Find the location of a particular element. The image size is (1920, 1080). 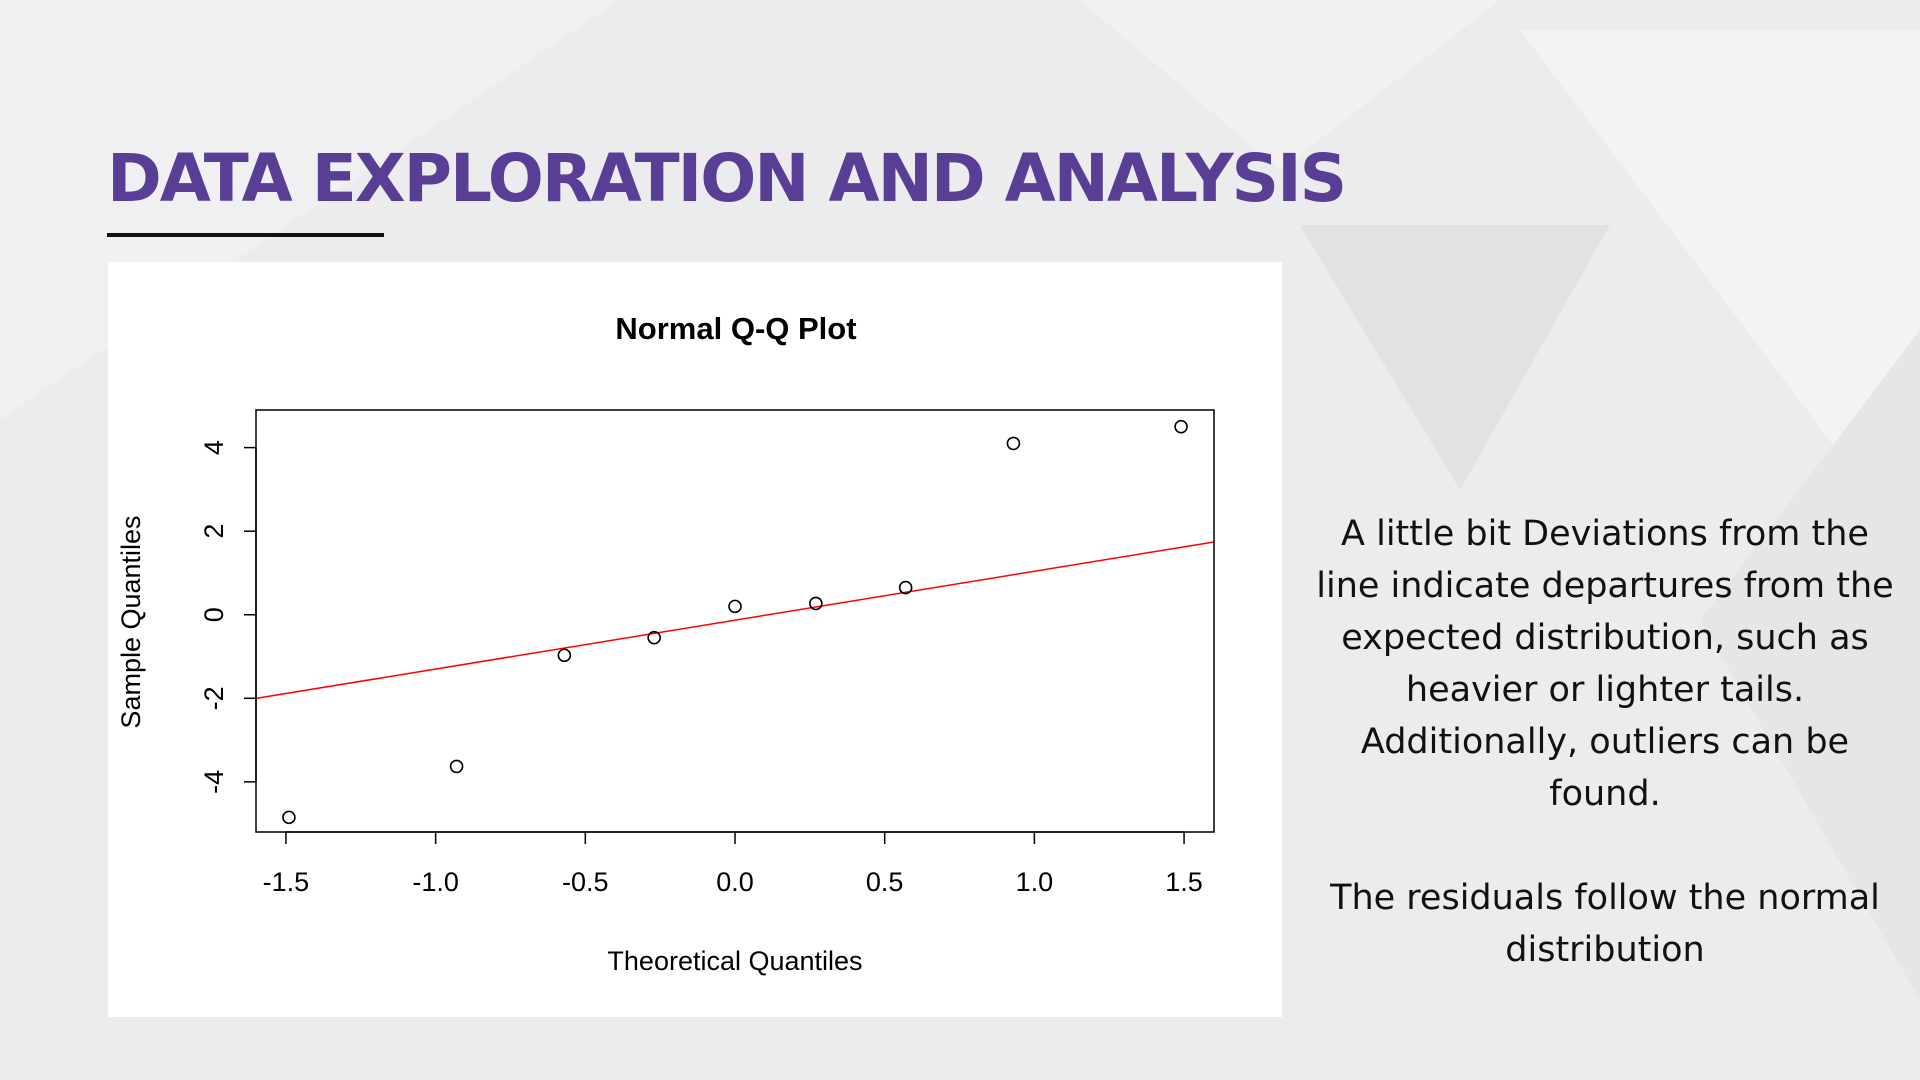

y-tick-label: -2 is located at coordinates (214, 698).